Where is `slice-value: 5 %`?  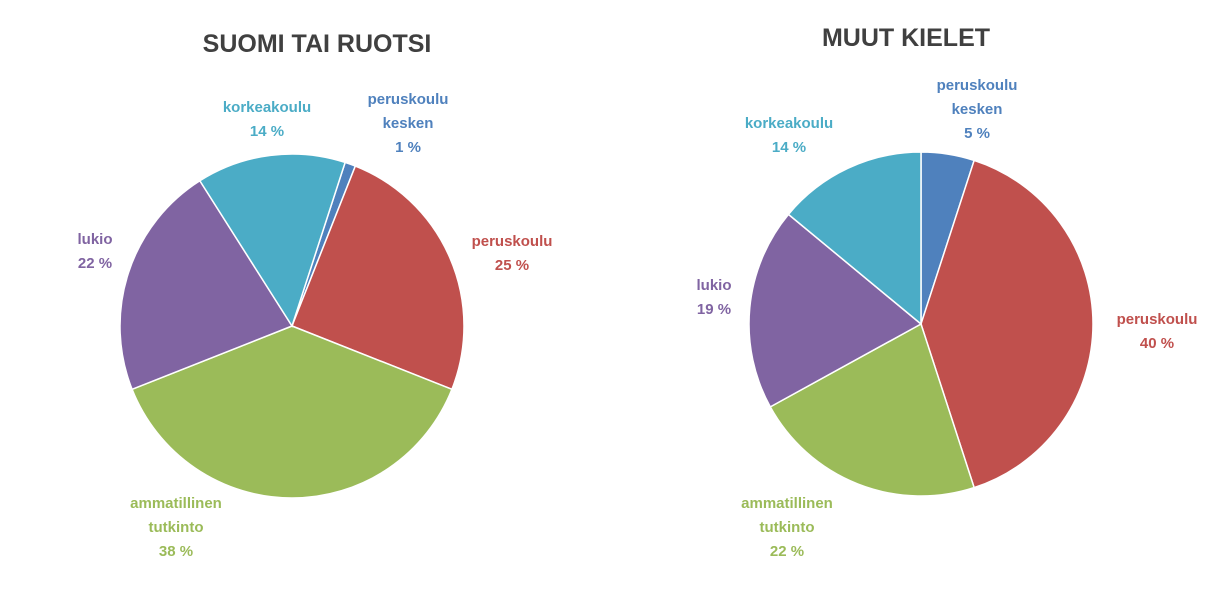
slice-value: 5 % is located at coordinates (977, 133).